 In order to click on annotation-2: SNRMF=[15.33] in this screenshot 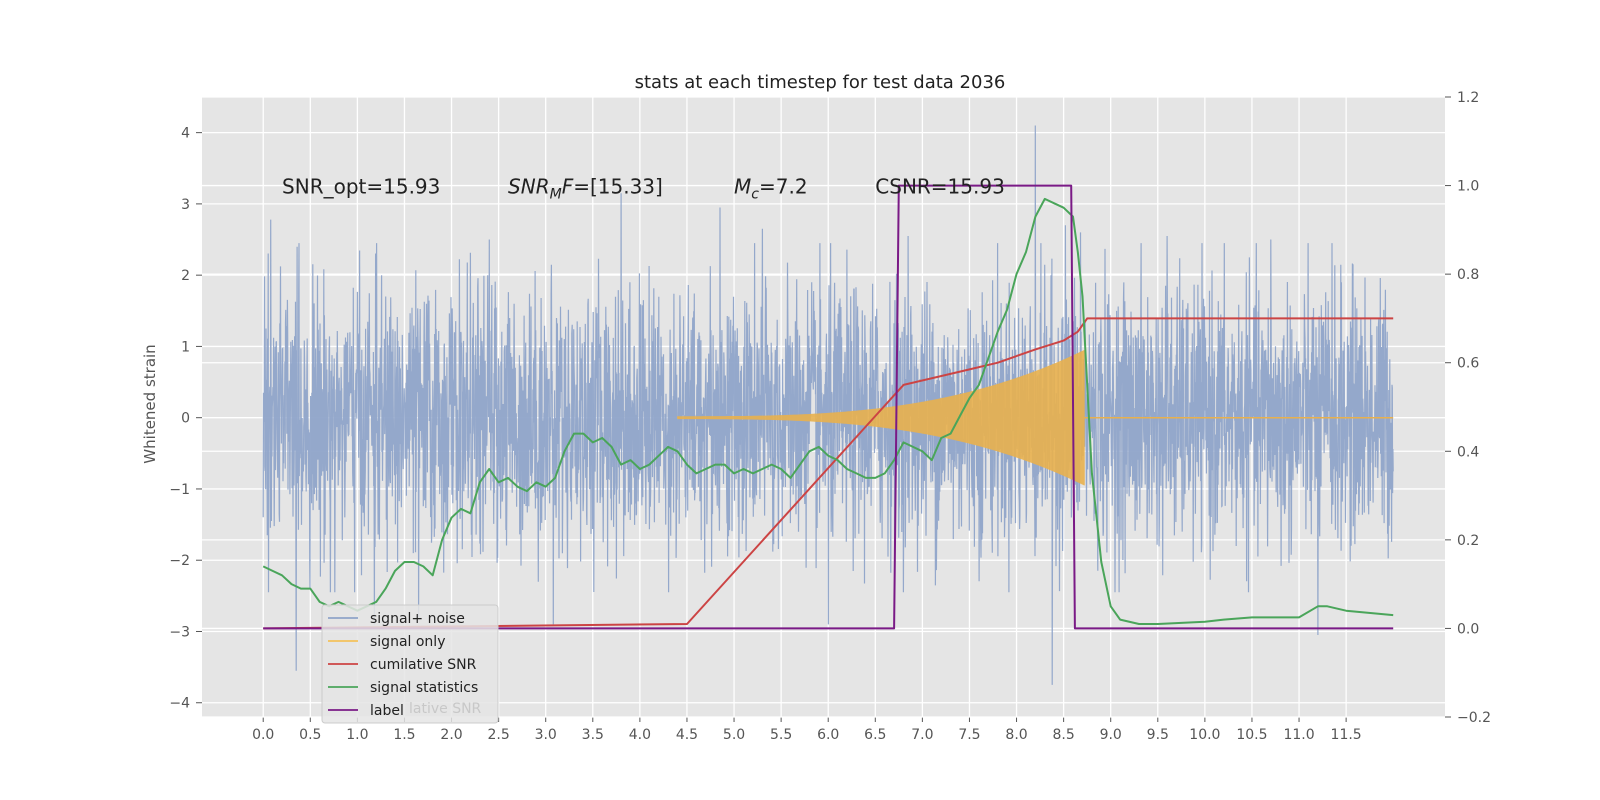, I will do `click(585, 189)`.